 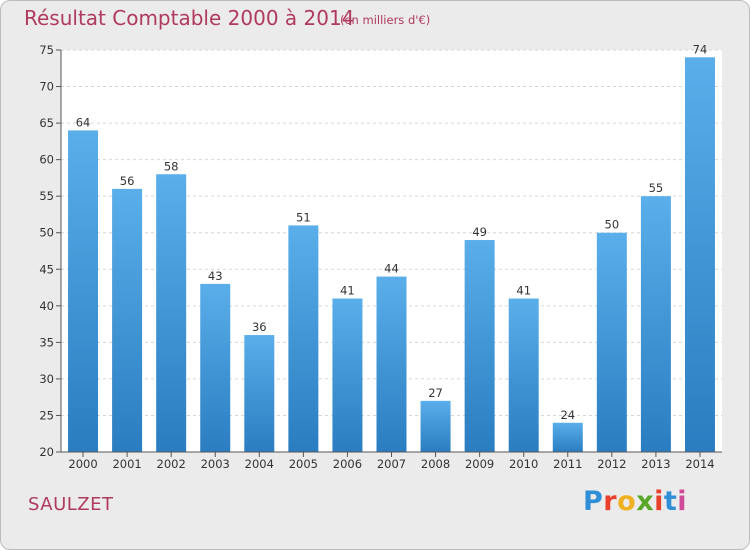 I want to click on x-tick-label: 2008, so click(x=435, y=464).